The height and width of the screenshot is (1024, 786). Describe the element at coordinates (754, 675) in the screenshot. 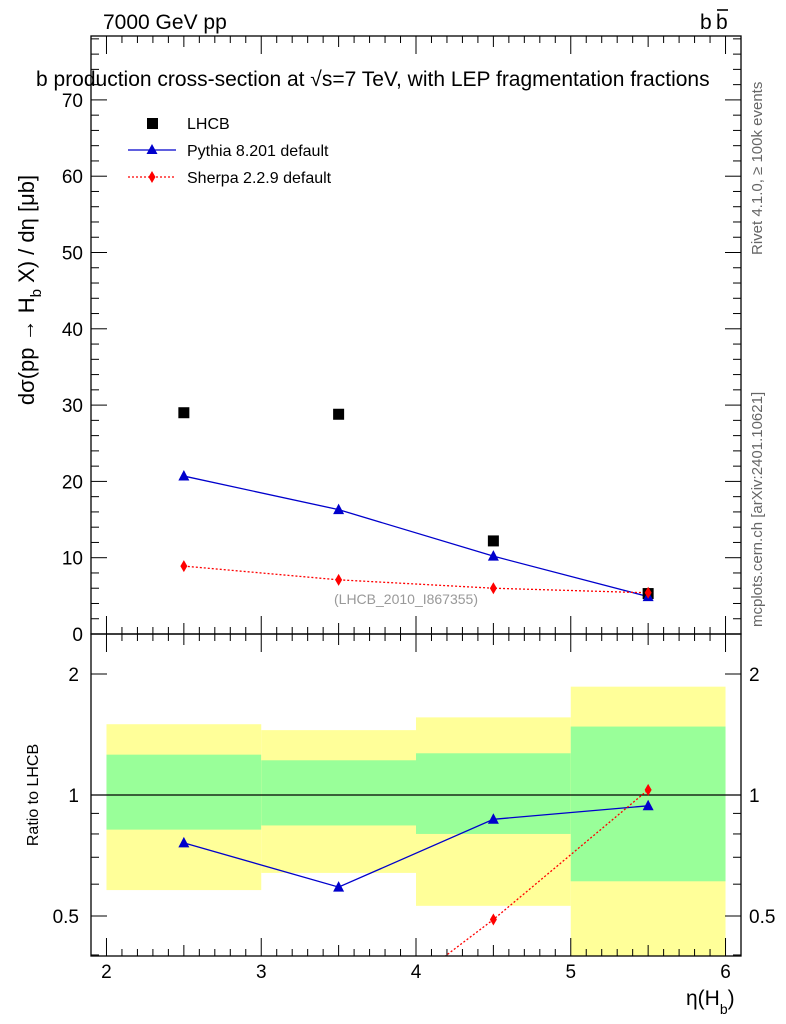

I see `ratio-y-tick-label-right: 2` at that location.